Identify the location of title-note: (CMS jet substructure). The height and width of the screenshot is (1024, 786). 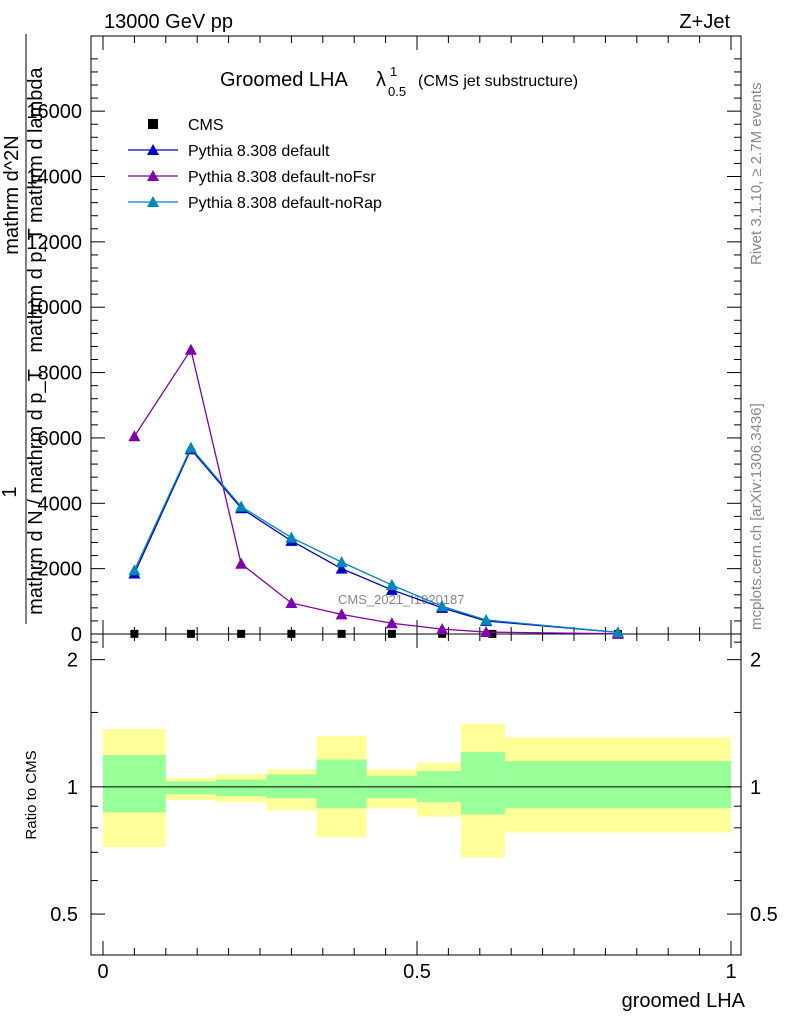
(498, 81).